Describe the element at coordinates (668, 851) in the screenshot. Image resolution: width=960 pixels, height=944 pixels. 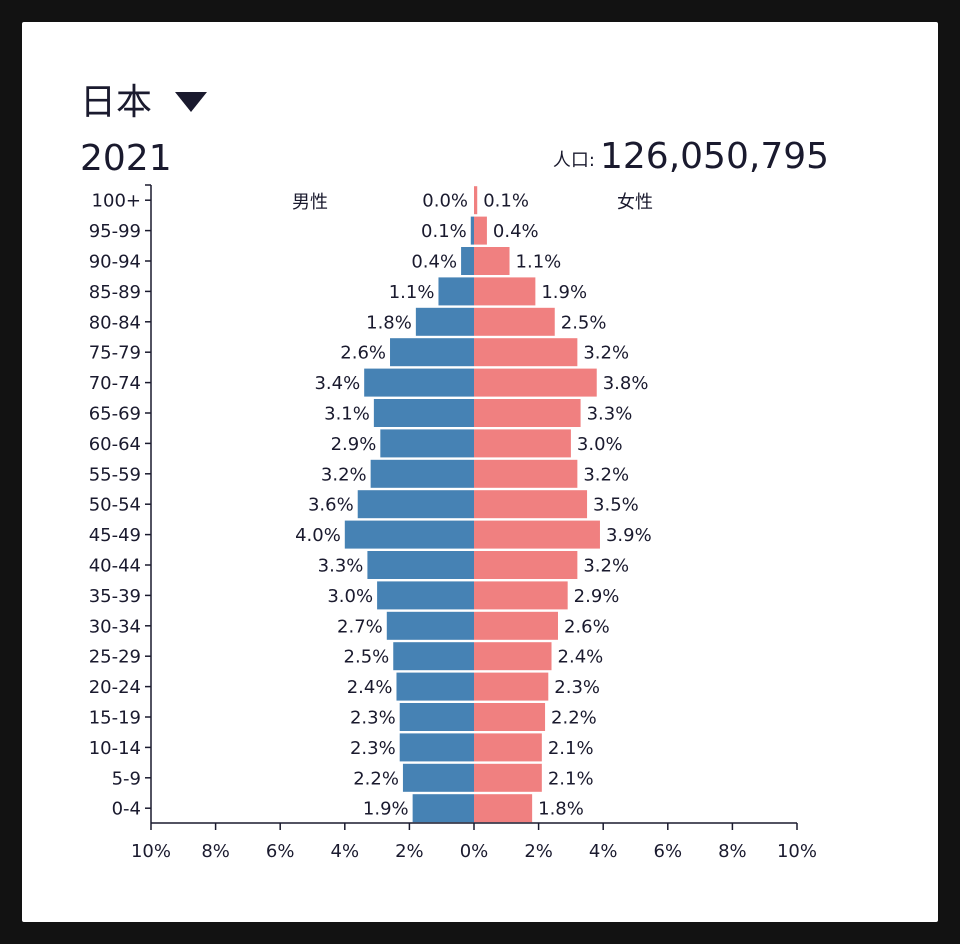
I see `x-tick-label: 6%` at that location.